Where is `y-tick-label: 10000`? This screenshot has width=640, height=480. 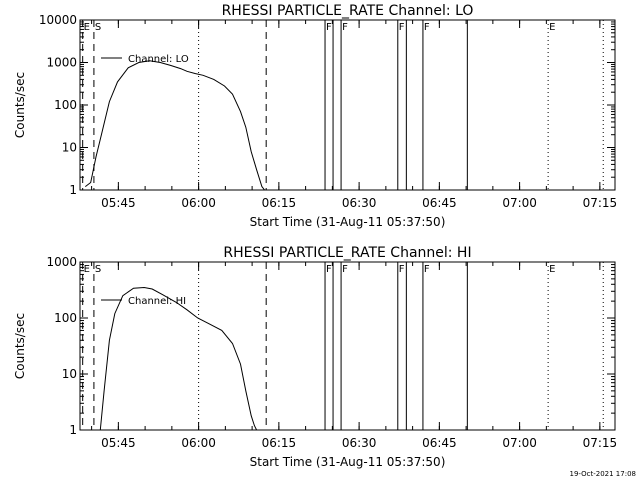
y-tick-label: 10000 is located at coordinates (58, 20).